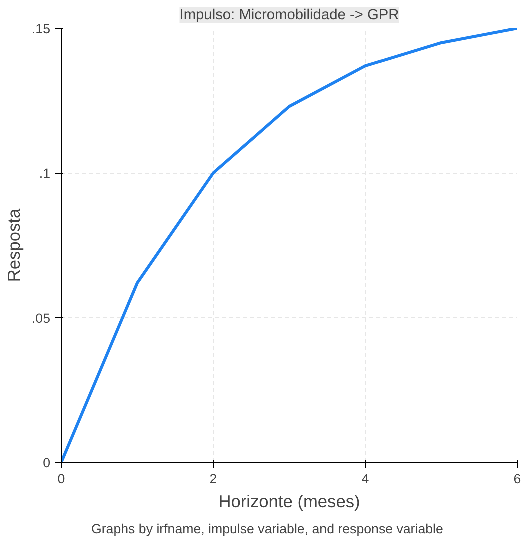  I want to click on text: Graphs by irfname, impulse variable, and response variable, so click(268, 529).